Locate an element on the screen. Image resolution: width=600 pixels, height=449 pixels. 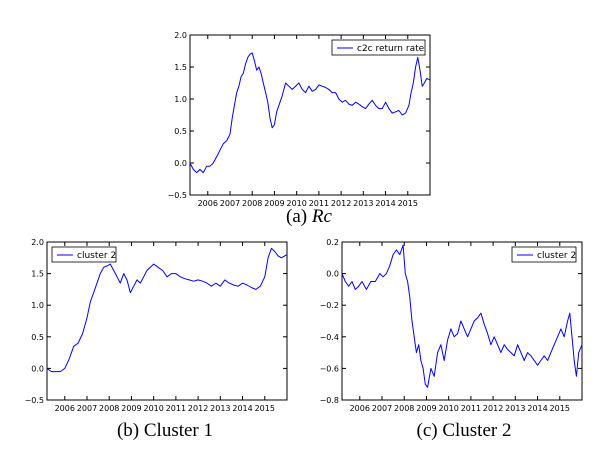
panel-a-x-tick-label: 2012 is located at coordinates (341, 203).